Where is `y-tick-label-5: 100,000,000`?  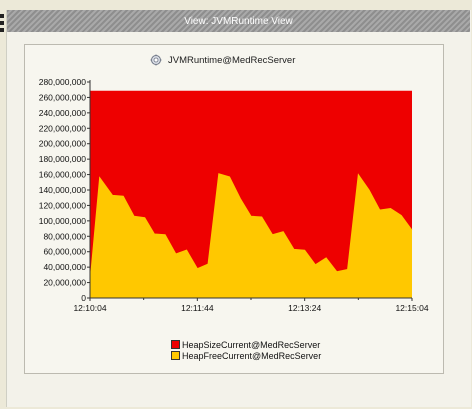
y-tick-label-5: 100,000,000 is located at coordinates (63, 221).